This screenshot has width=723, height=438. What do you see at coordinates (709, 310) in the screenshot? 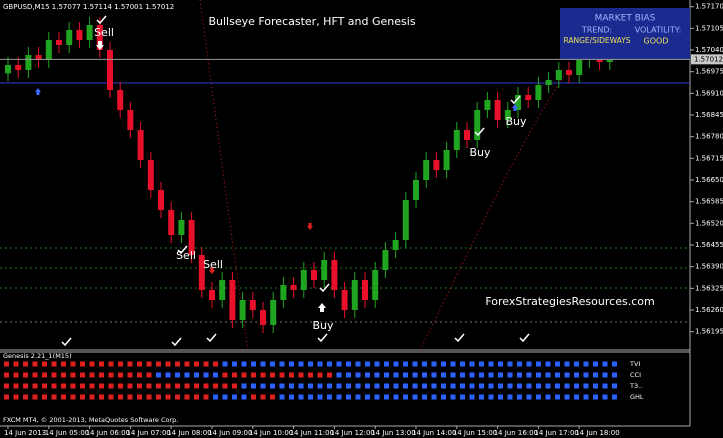
I see `y-tick-label: 1.56260` at bounding box center [709, 310].